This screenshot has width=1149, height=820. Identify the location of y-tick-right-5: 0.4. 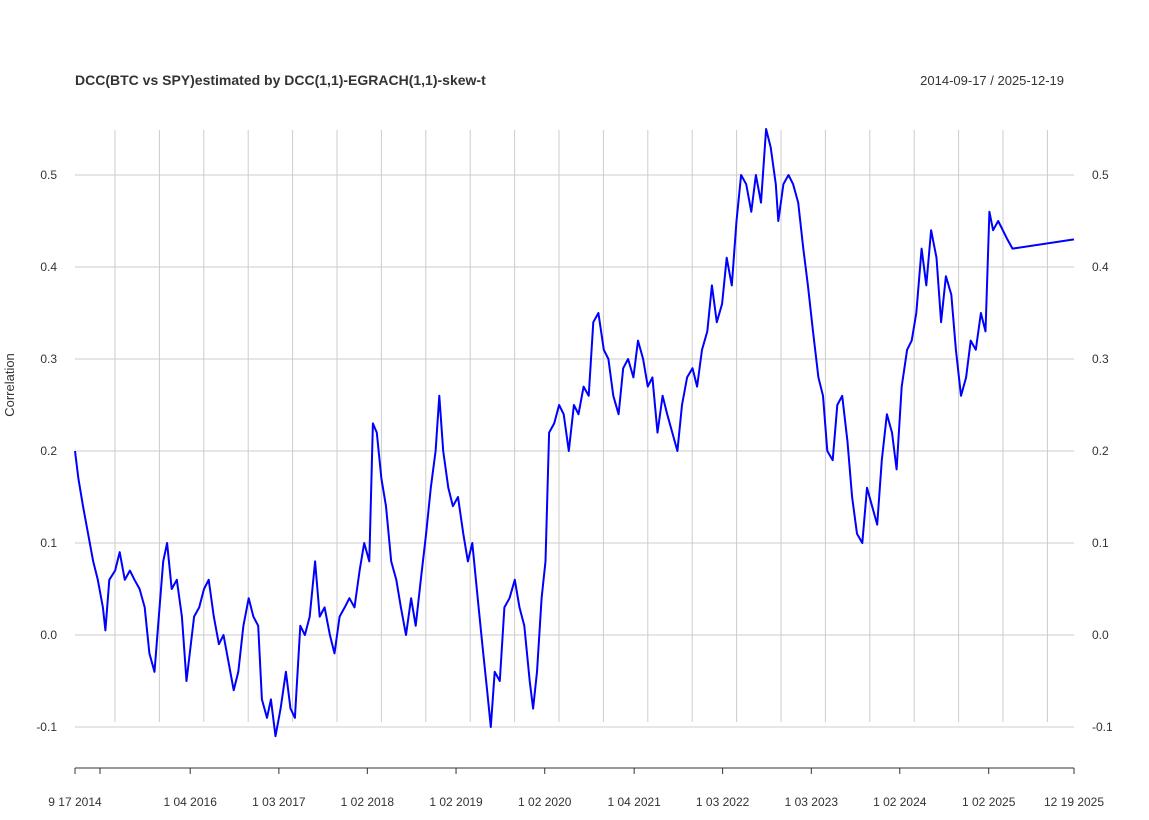
(1100, 267).